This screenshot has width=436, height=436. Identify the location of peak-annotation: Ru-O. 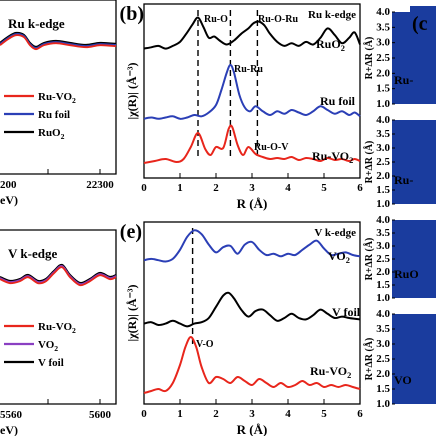
(216, 19).